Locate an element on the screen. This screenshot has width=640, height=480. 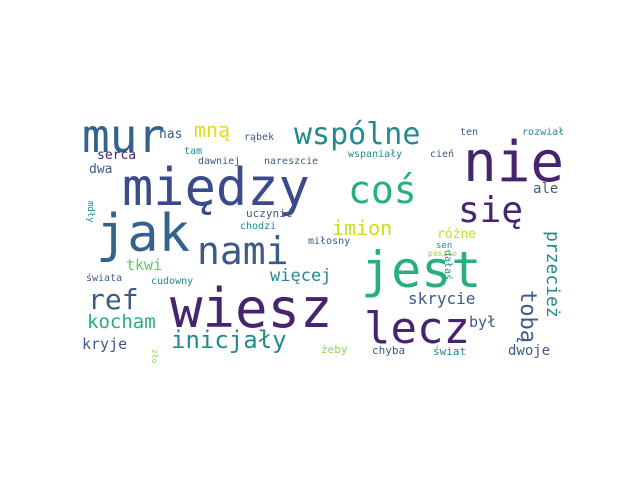
word-ref: ref is located at coordinates (113, 299).